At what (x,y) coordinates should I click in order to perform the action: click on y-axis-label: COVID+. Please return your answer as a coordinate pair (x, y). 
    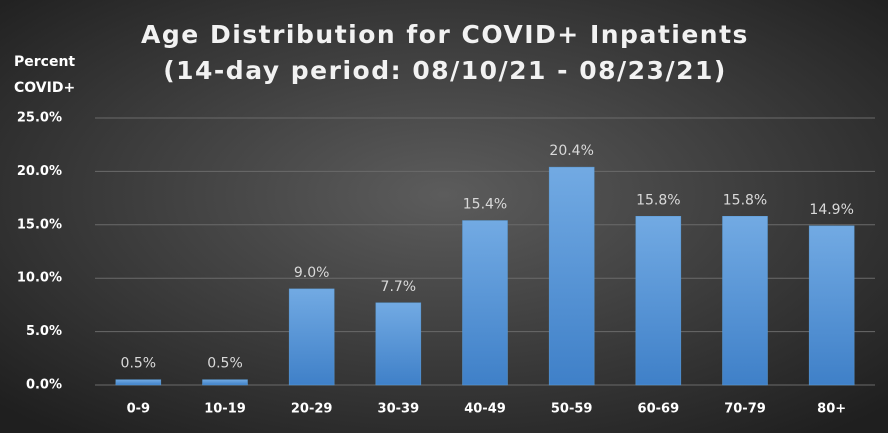
    Looking at the image, I should click on (44, 88).